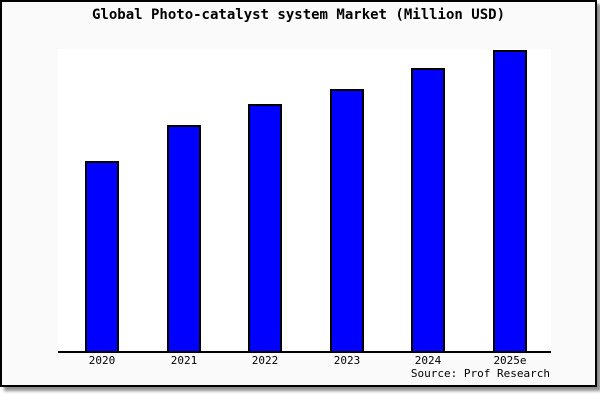  Describe the element at coordinates (347, 220) in the screenshot. I see `bar-2023` at that location.